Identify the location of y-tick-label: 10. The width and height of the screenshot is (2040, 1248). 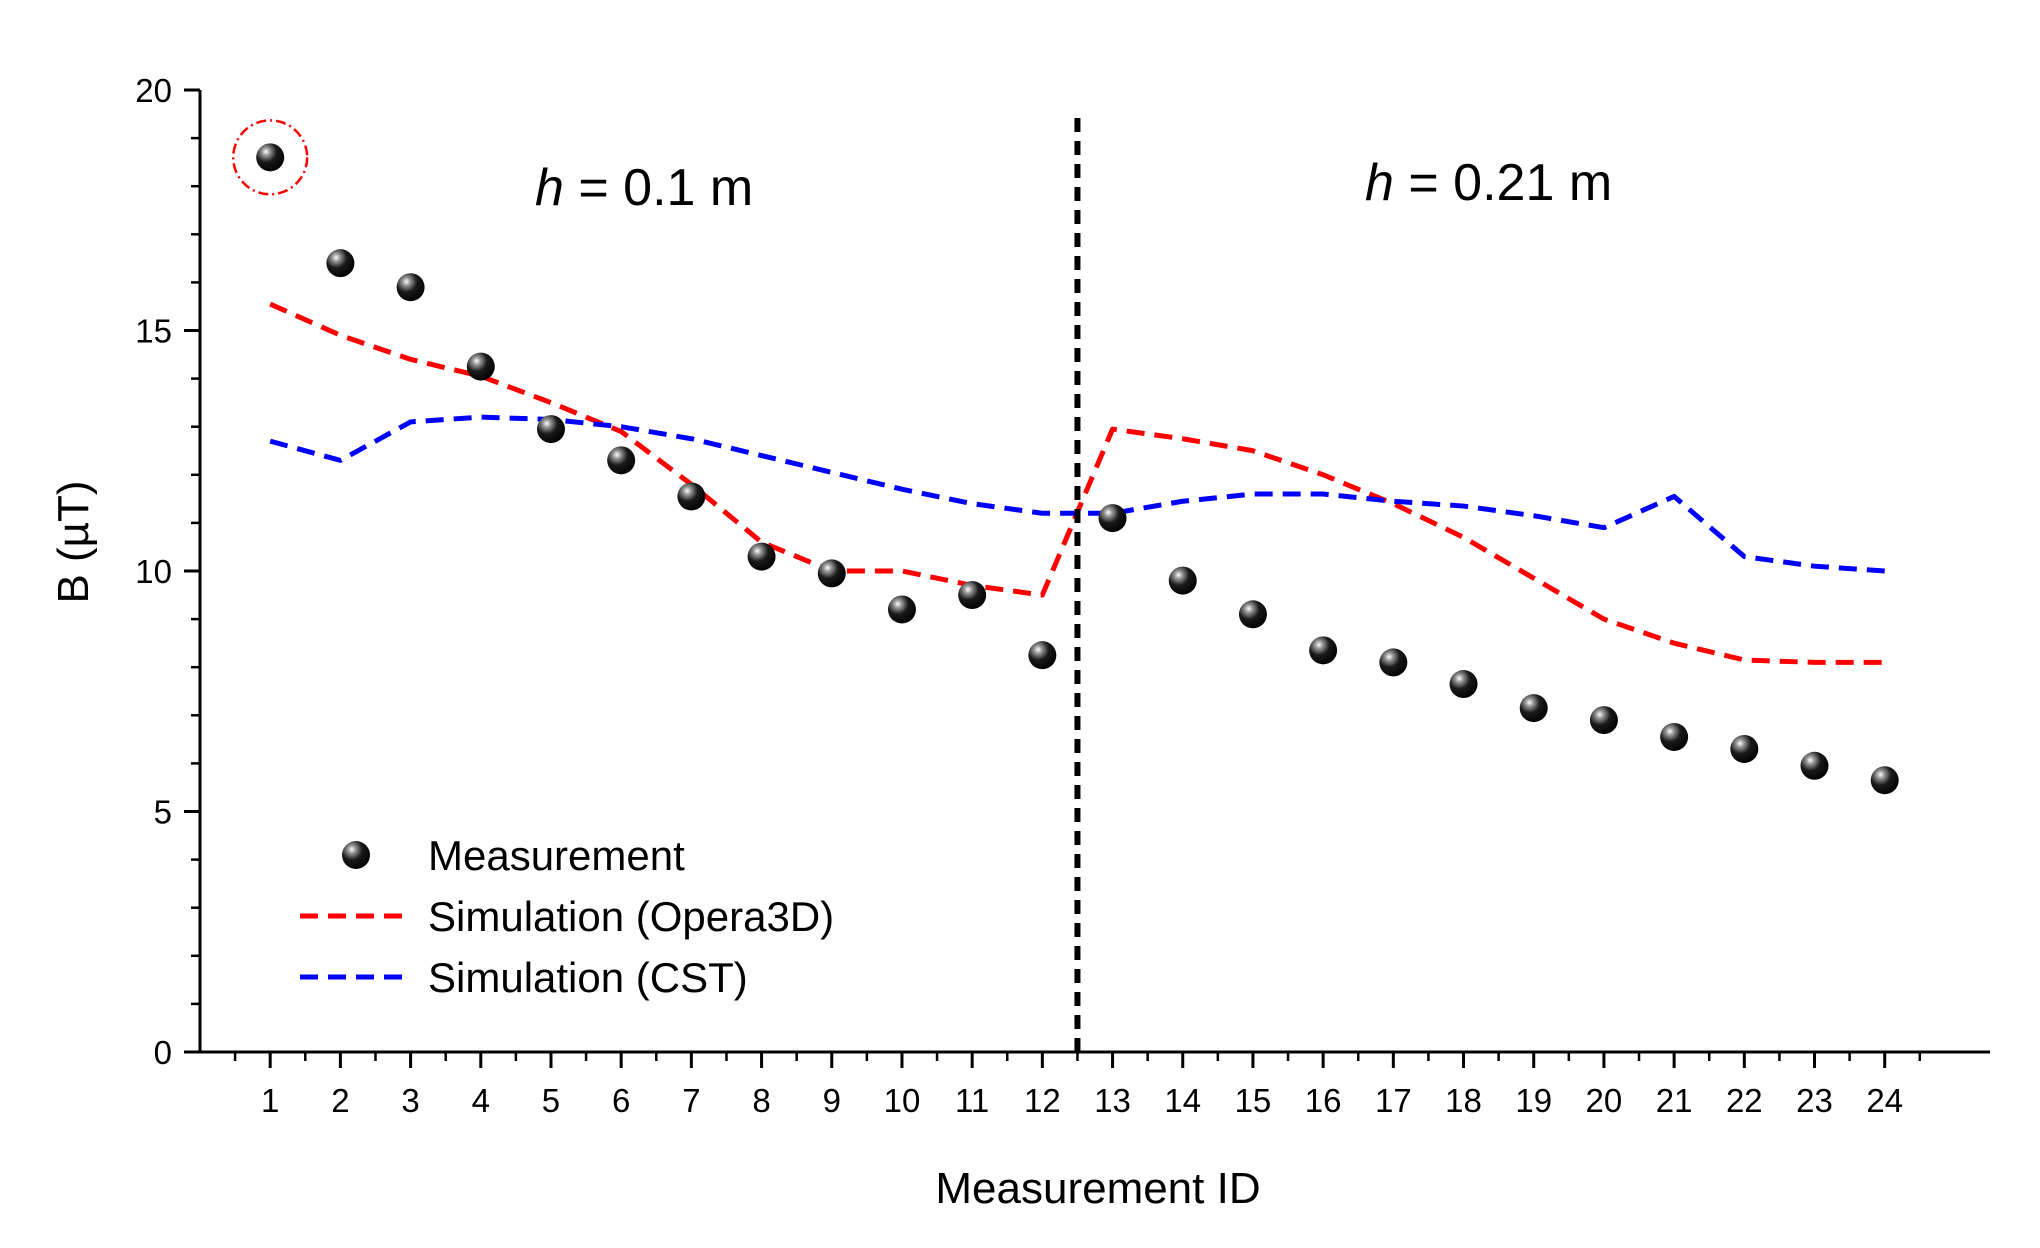
(153, 571).